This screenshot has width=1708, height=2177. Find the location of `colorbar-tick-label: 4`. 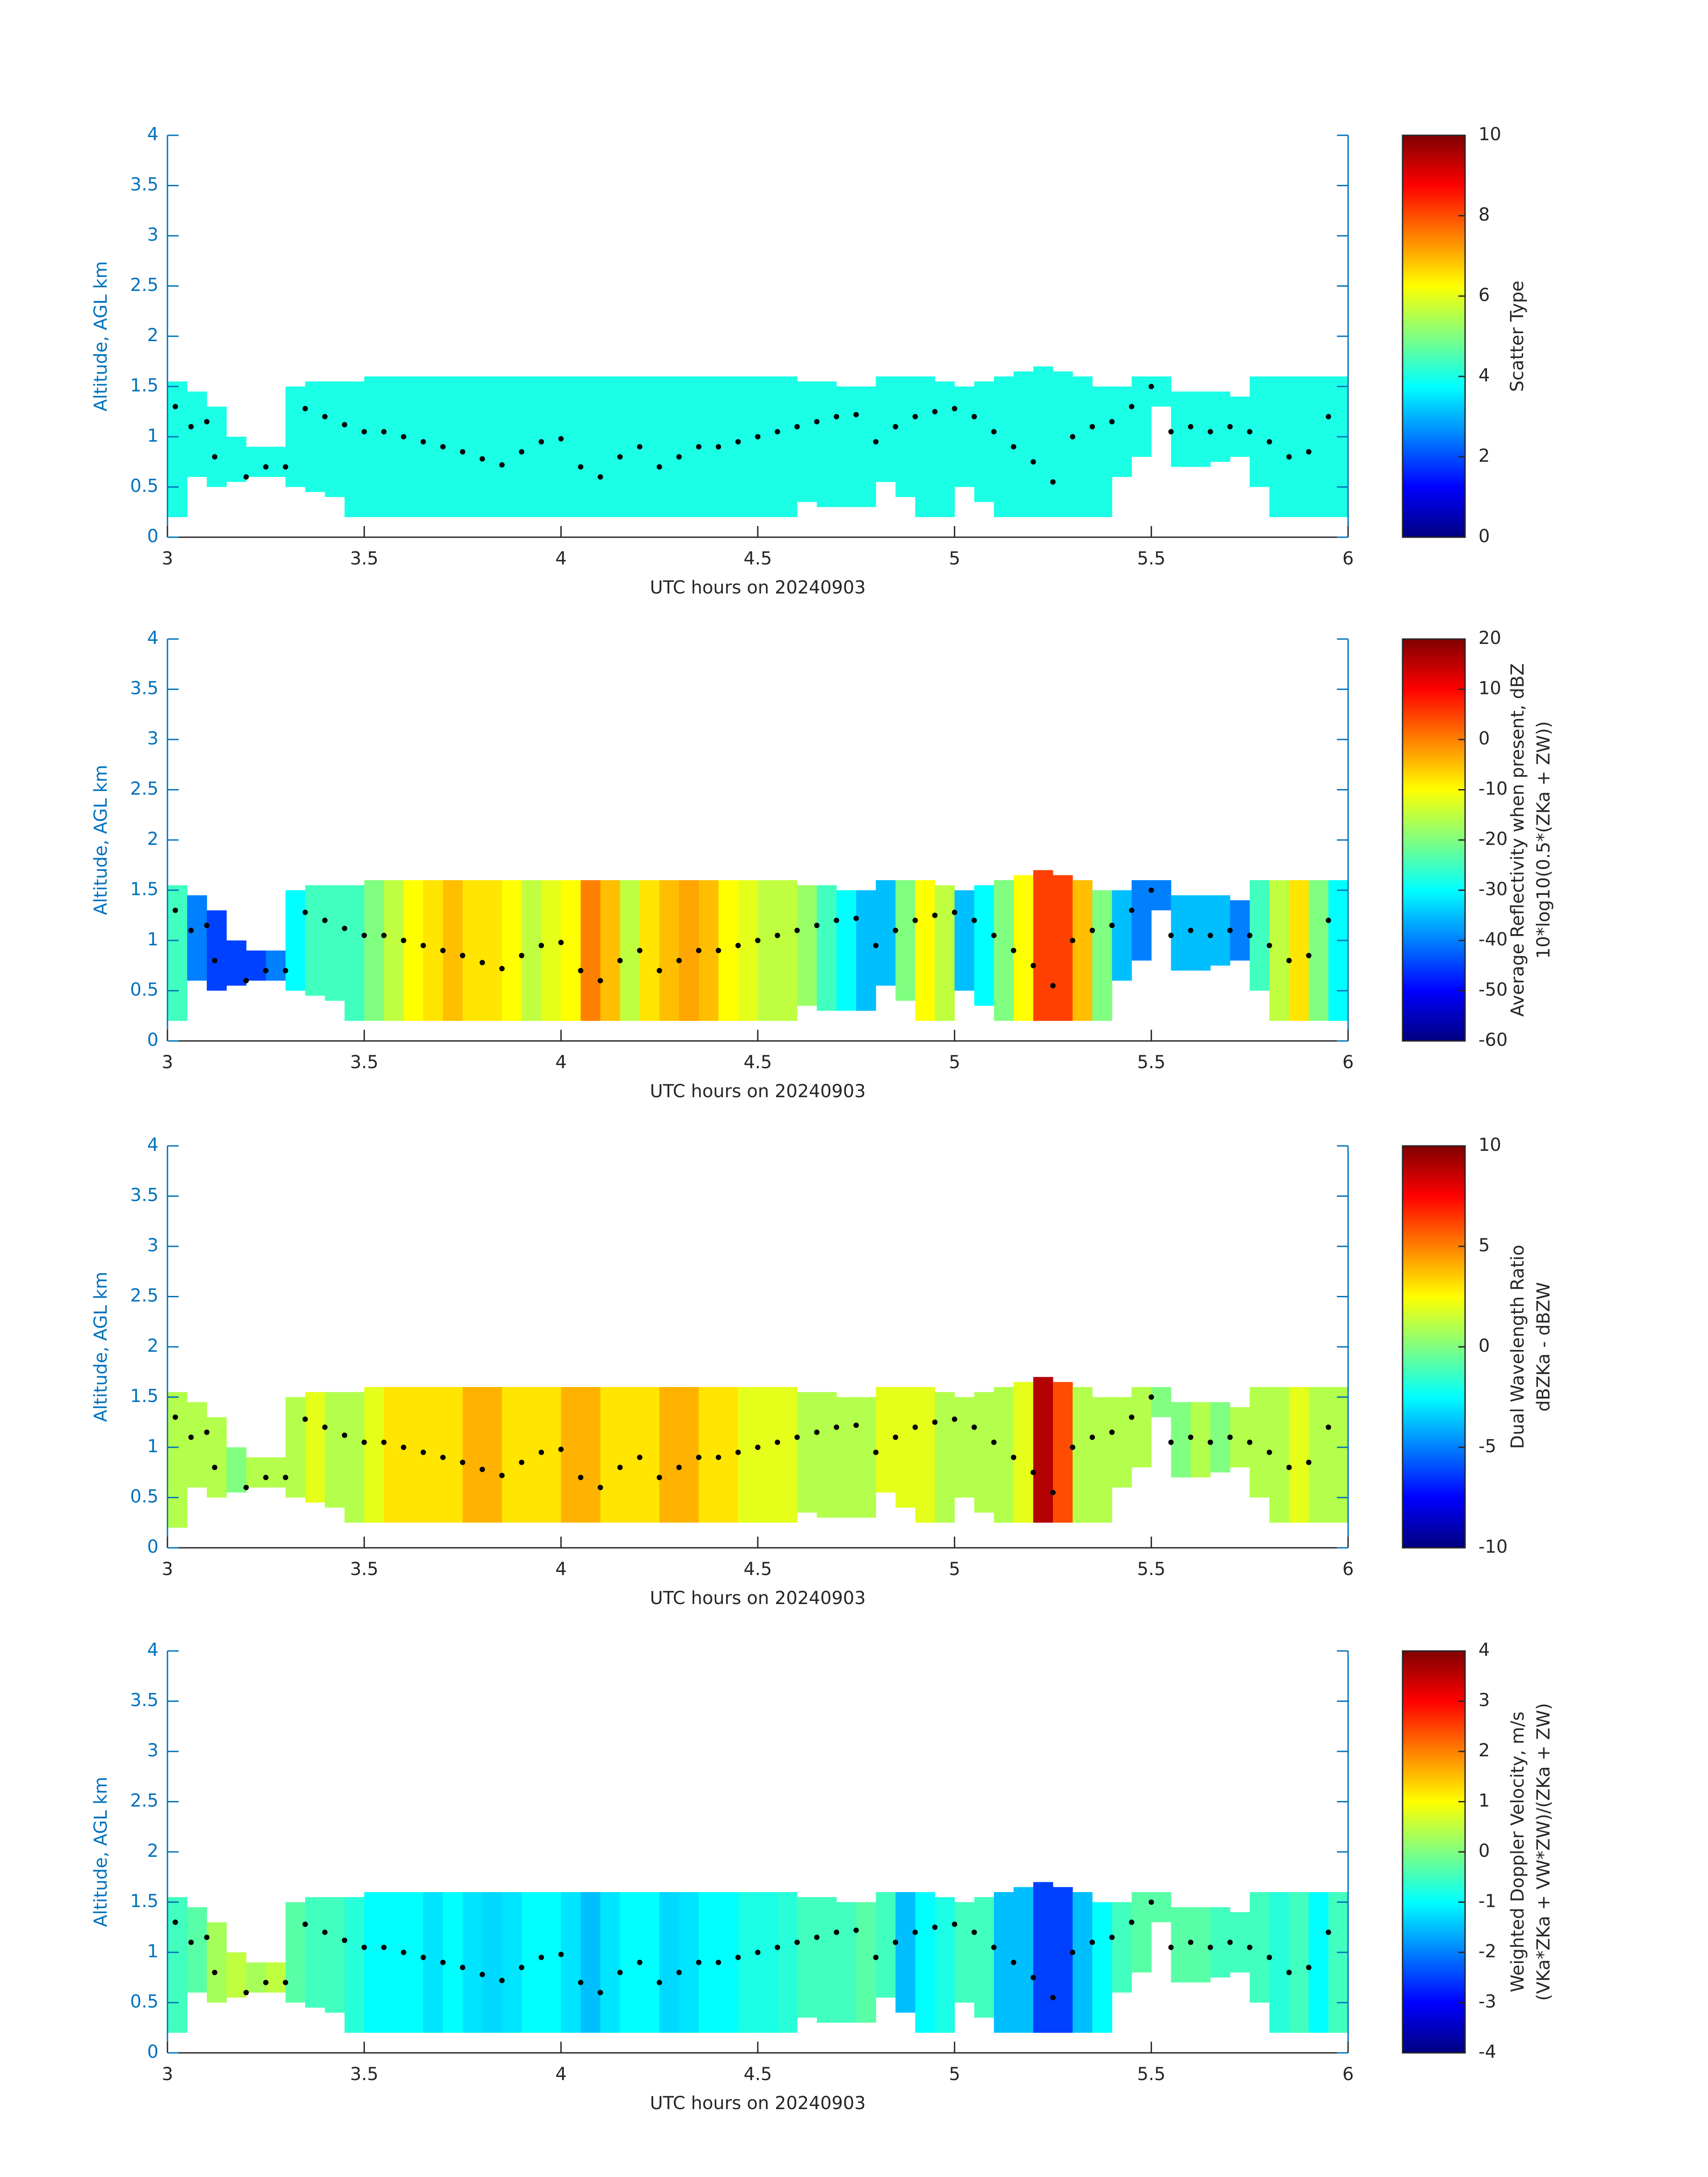

colorbar-tick-label: 4 is located at coordinates (1484, 375).